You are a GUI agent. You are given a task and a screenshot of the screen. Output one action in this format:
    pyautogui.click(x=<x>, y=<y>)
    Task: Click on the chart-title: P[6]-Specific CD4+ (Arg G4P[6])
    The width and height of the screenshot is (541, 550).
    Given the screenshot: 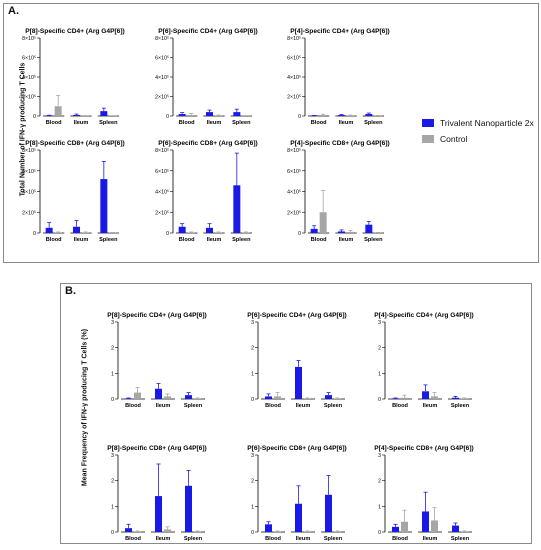 What is the action you would take?
    pyautogui.click(x=207, y=31)
    